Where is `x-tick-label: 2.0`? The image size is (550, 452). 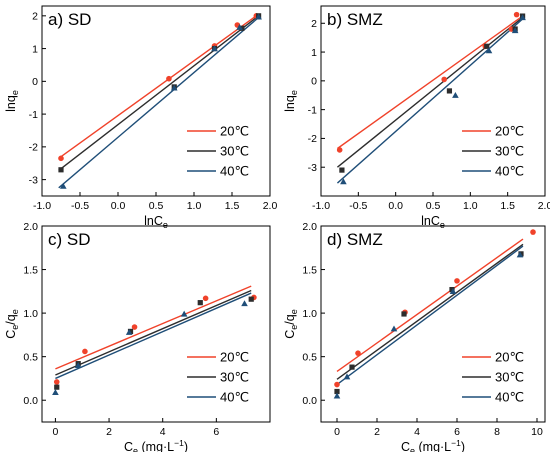 x-tick-label: 2.0 is located at coordinates (270, 206).